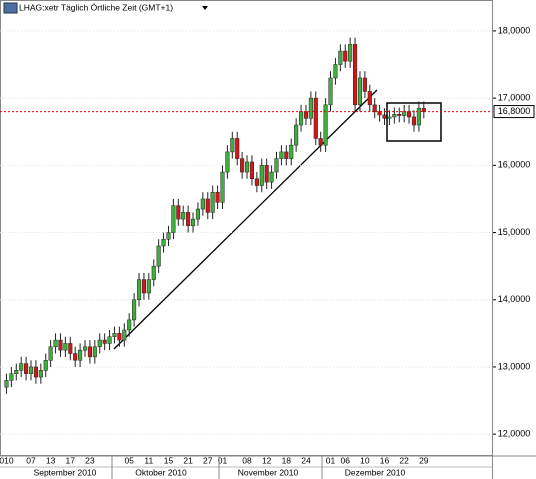 The image size is (536, 479). I want to click on x-tick-label: 12, so click(267, 460).